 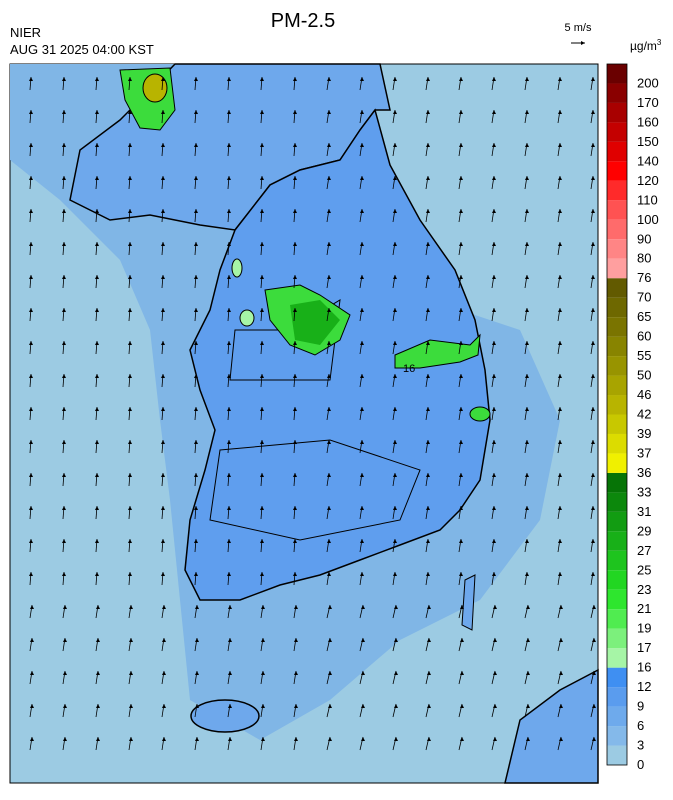 What do you see at coordinates (648, 219) in the screenshot?
I see `colorbar-label: 100` at bounding box center [648, 219].